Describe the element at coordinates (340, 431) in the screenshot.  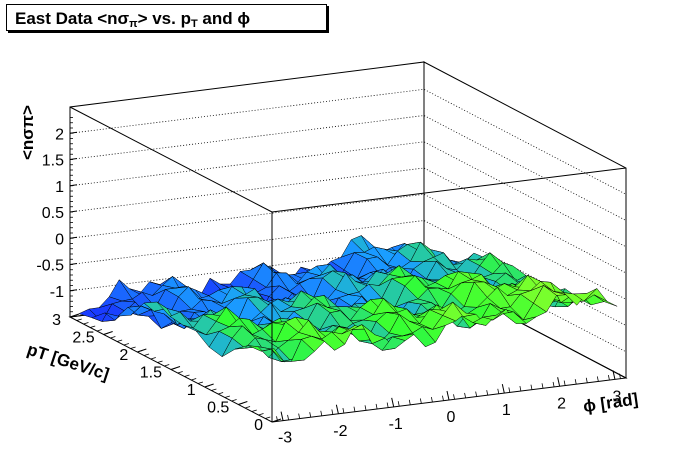
I see `x-tick-label: -2` at that location.